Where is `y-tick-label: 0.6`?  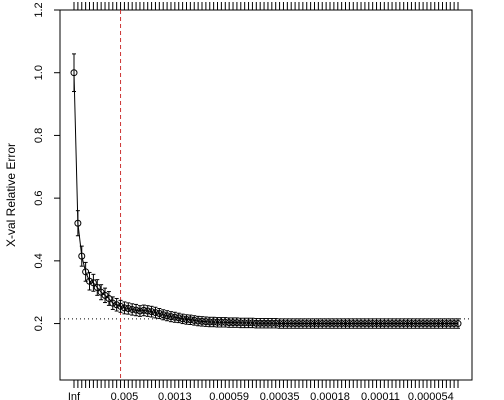 y-tick-label: 0.6 is located at coordinates (39, 197).